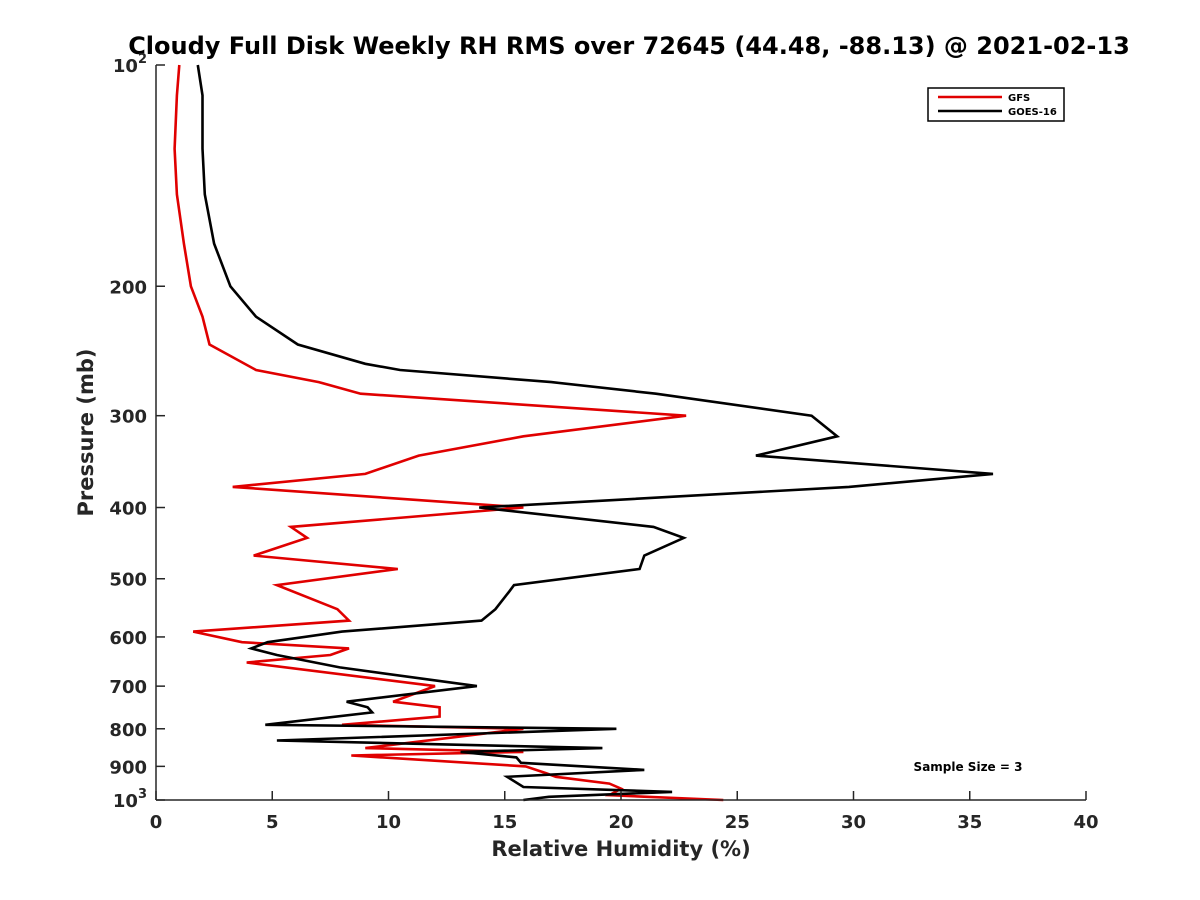 The width and height of the screenshot is (1200, 900). I want to click on x-tick-label: 0, so click(156, 822).